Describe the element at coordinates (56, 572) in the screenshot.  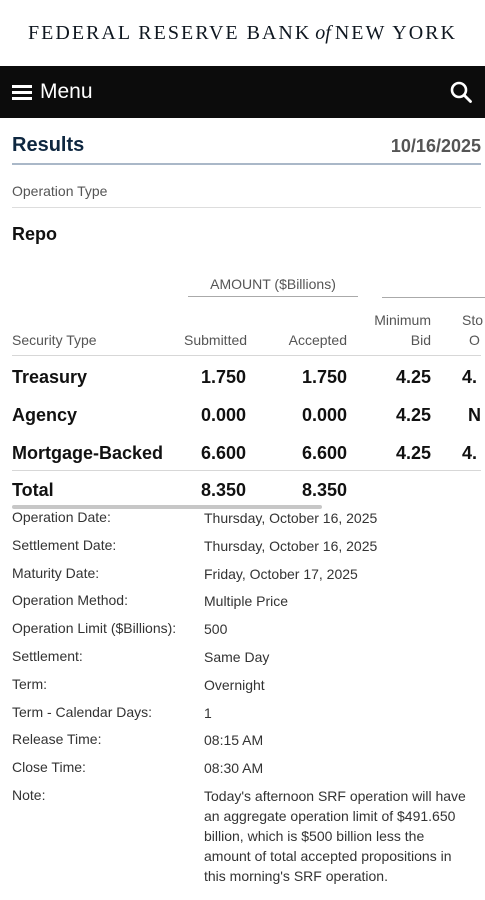
I see `detail-label: Maturity Date:` at that location.